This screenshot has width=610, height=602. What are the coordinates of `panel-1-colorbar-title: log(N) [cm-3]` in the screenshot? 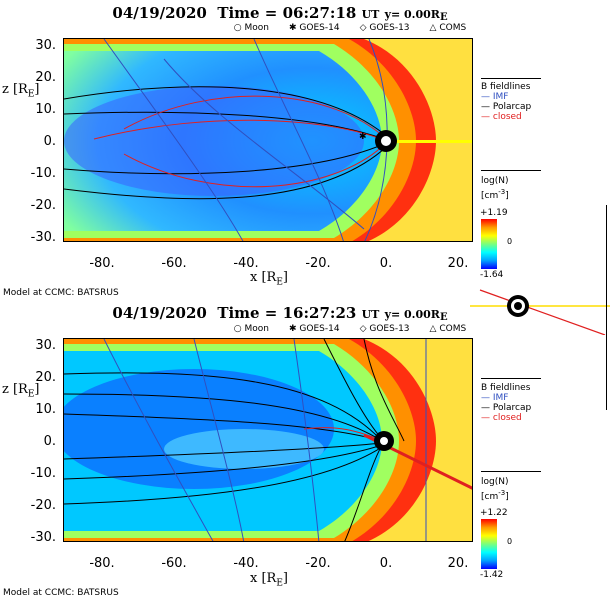 It's located at (495, 188).